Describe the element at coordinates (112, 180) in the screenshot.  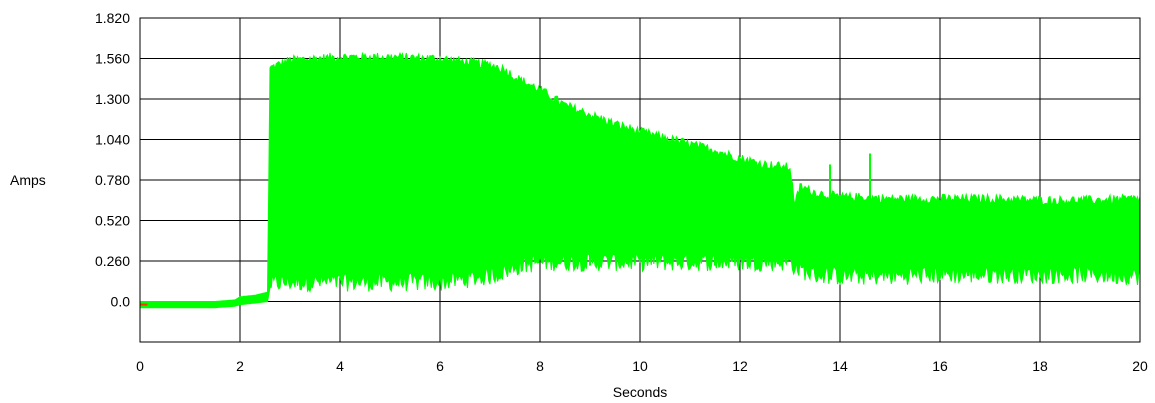
I see `y-tick-label: 0.780` at that location.